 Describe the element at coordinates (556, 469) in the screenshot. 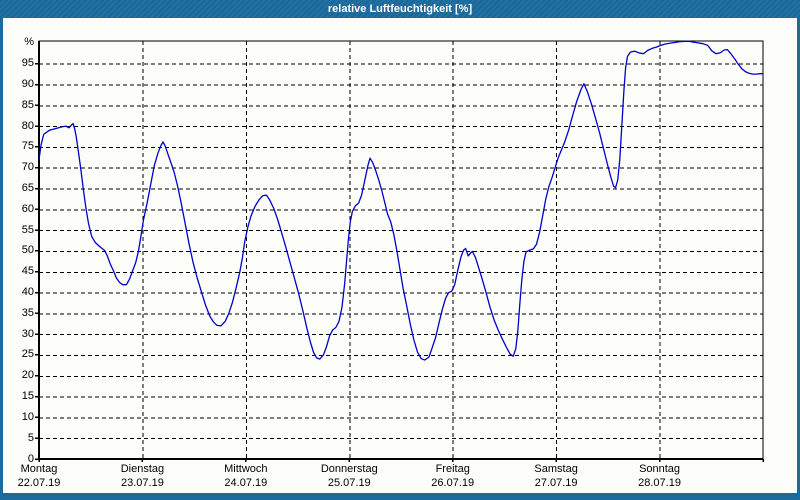

I see `x-axis-day-name: Samstag` at that location.